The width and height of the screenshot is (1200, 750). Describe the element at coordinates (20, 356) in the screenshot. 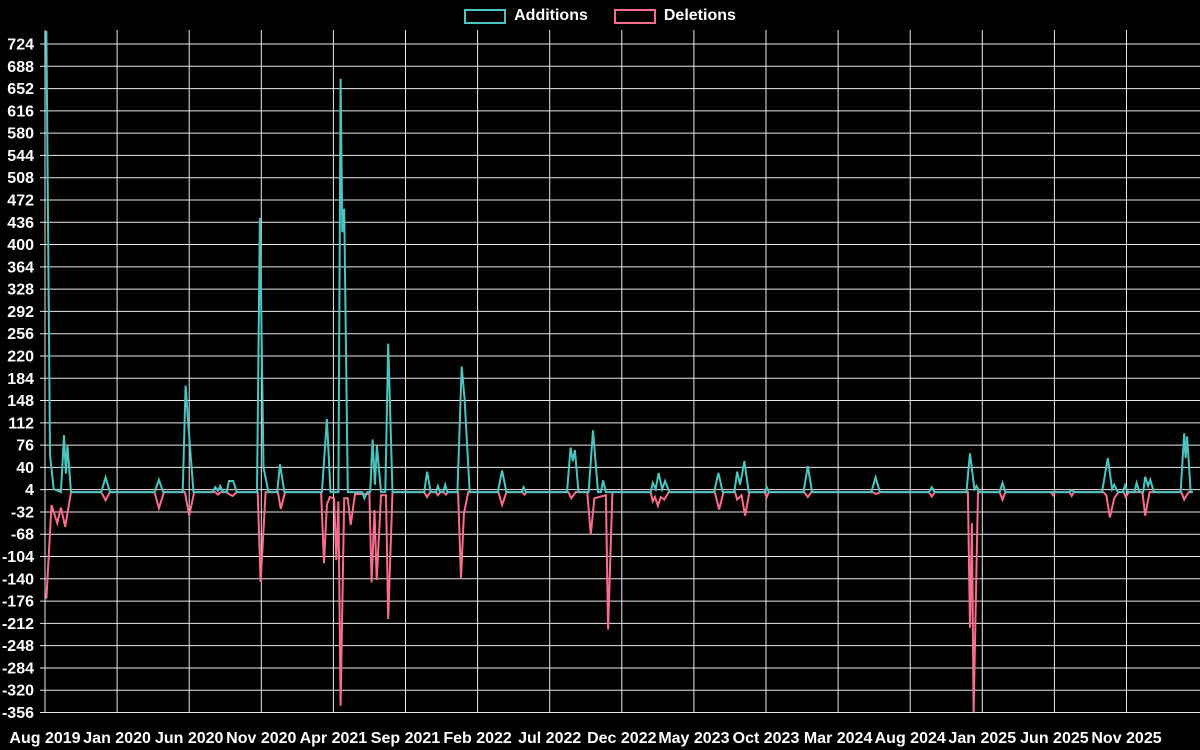

I see `y-axis-tick-label: 220` at that location.